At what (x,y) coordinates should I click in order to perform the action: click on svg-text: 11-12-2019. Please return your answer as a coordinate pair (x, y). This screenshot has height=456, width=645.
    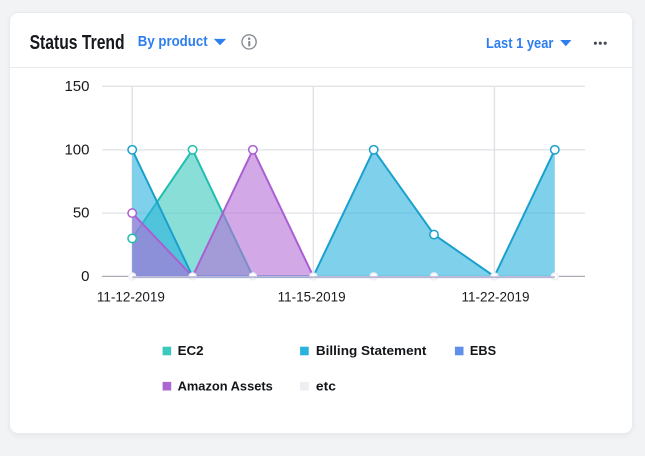
    Looking at the image, I should click on (131, 296).